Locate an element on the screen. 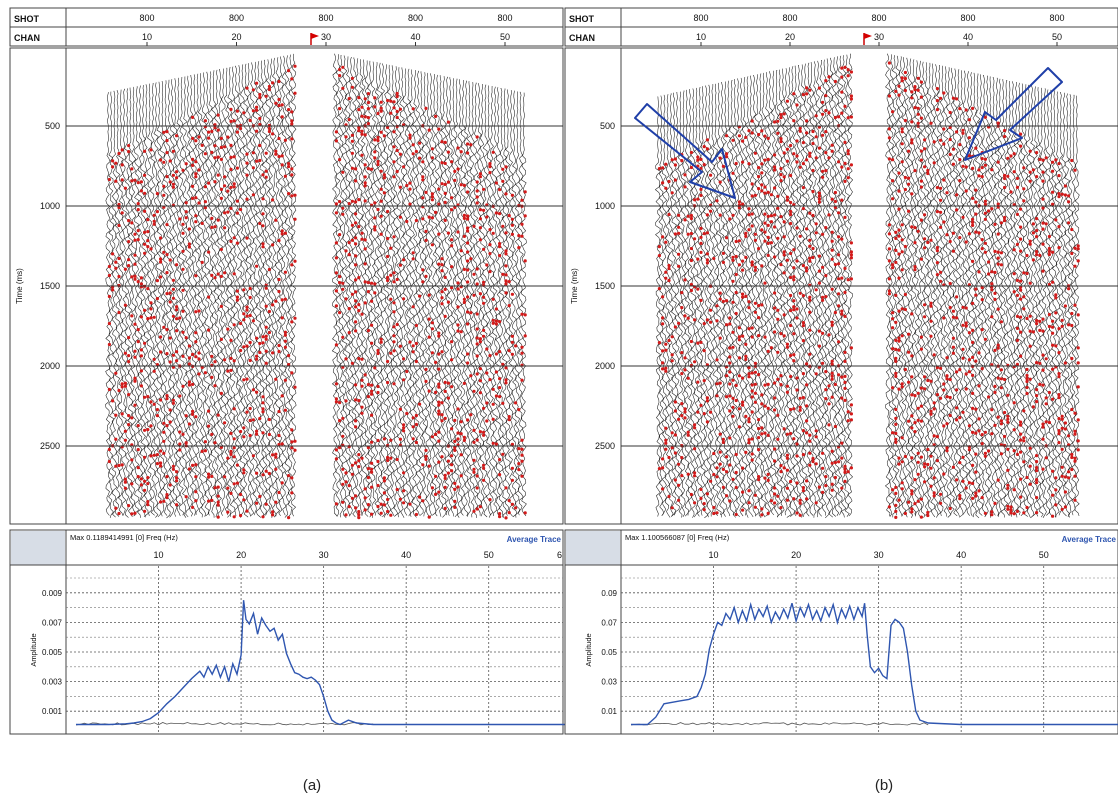  spectrum-max-text: Max 1.100566087 [0] Freq (Hz) is located at coordinates (677, 537).